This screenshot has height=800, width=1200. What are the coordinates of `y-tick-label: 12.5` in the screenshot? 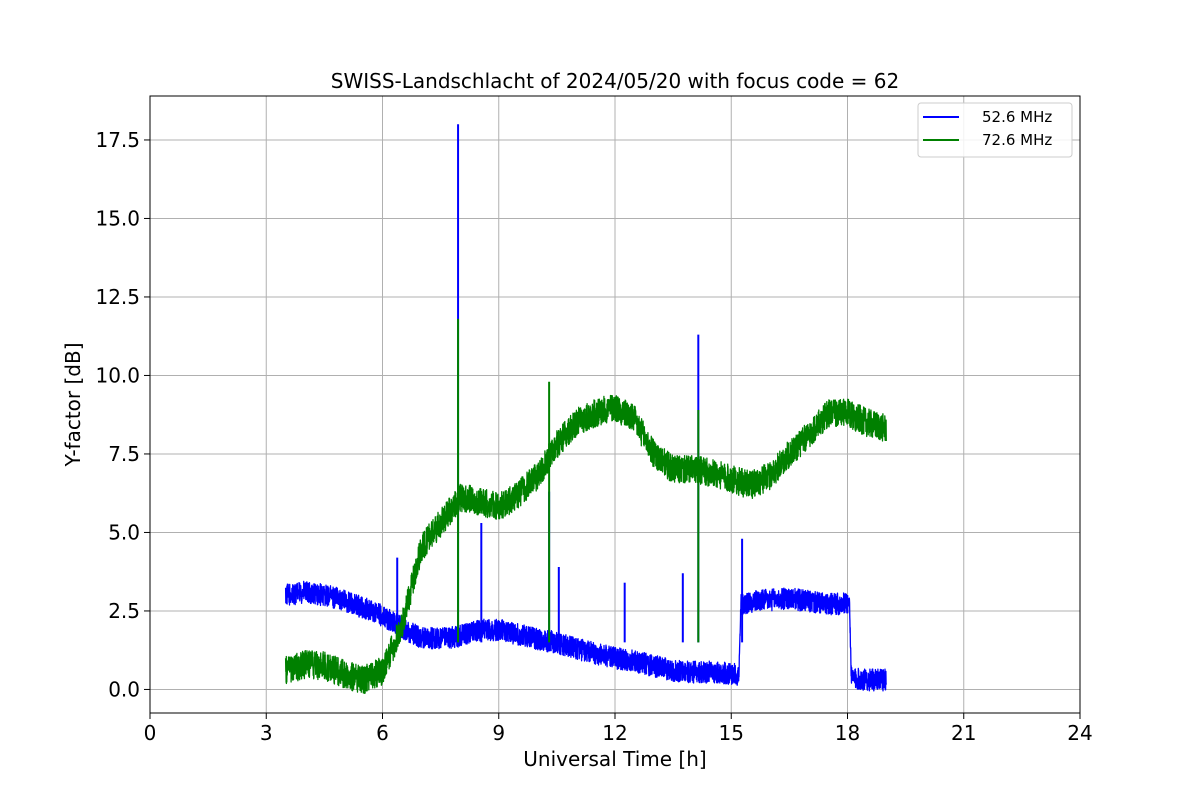 It's located at (117, 297).